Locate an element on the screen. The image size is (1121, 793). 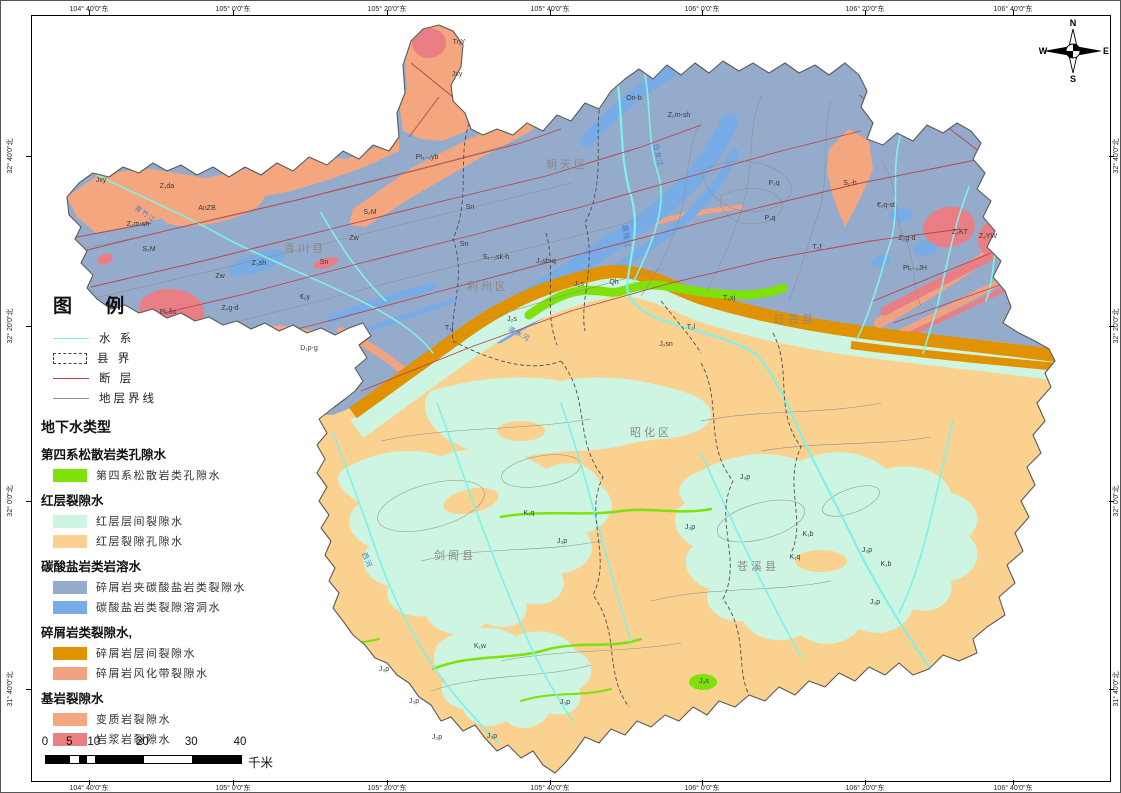
geology-code-label: Zw is located at coordinates (220, 276).